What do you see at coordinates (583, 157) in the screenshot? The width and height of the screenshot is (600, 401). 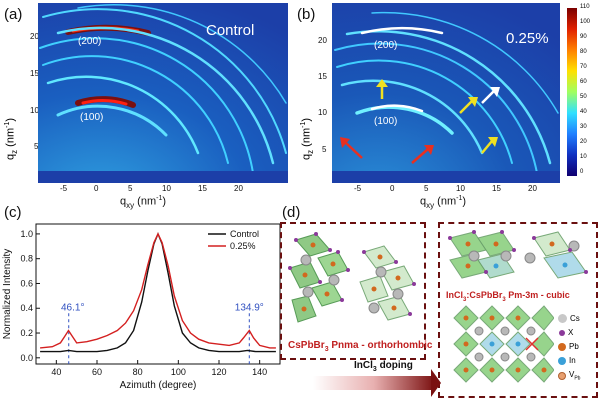 I see `cbar-tick: 10` at bounding box center [583, 157].